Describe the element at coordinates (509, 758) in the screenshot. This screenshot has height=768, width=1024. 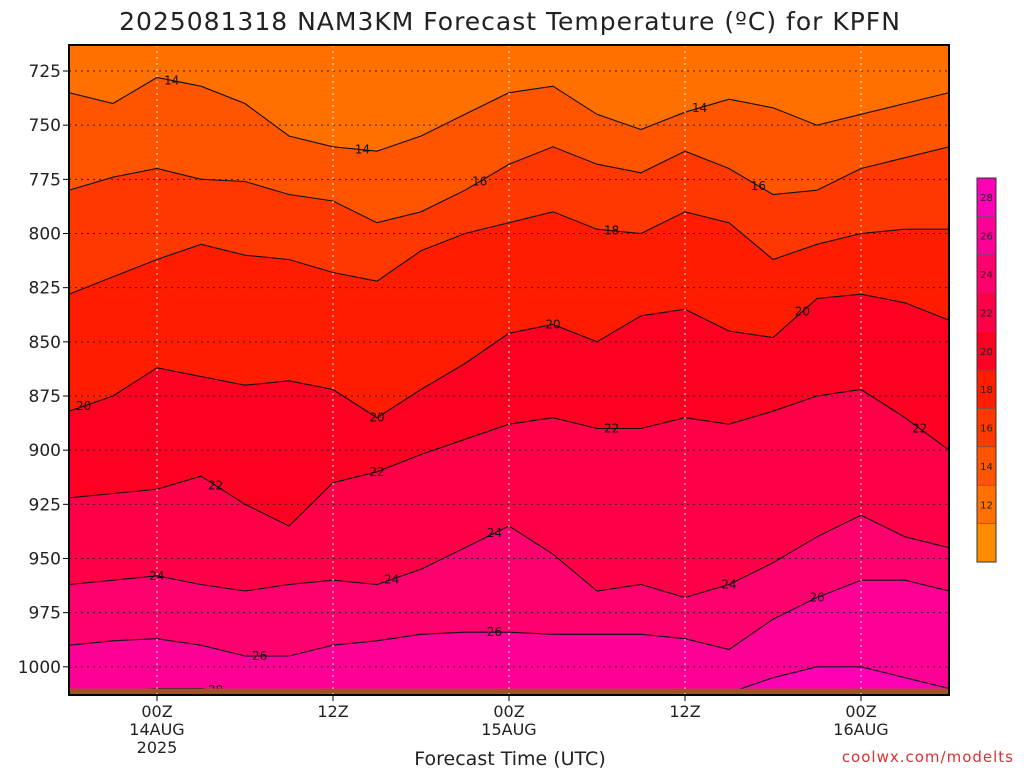
I see `x-axis-label: Forecast Time (UTC)` at that location.